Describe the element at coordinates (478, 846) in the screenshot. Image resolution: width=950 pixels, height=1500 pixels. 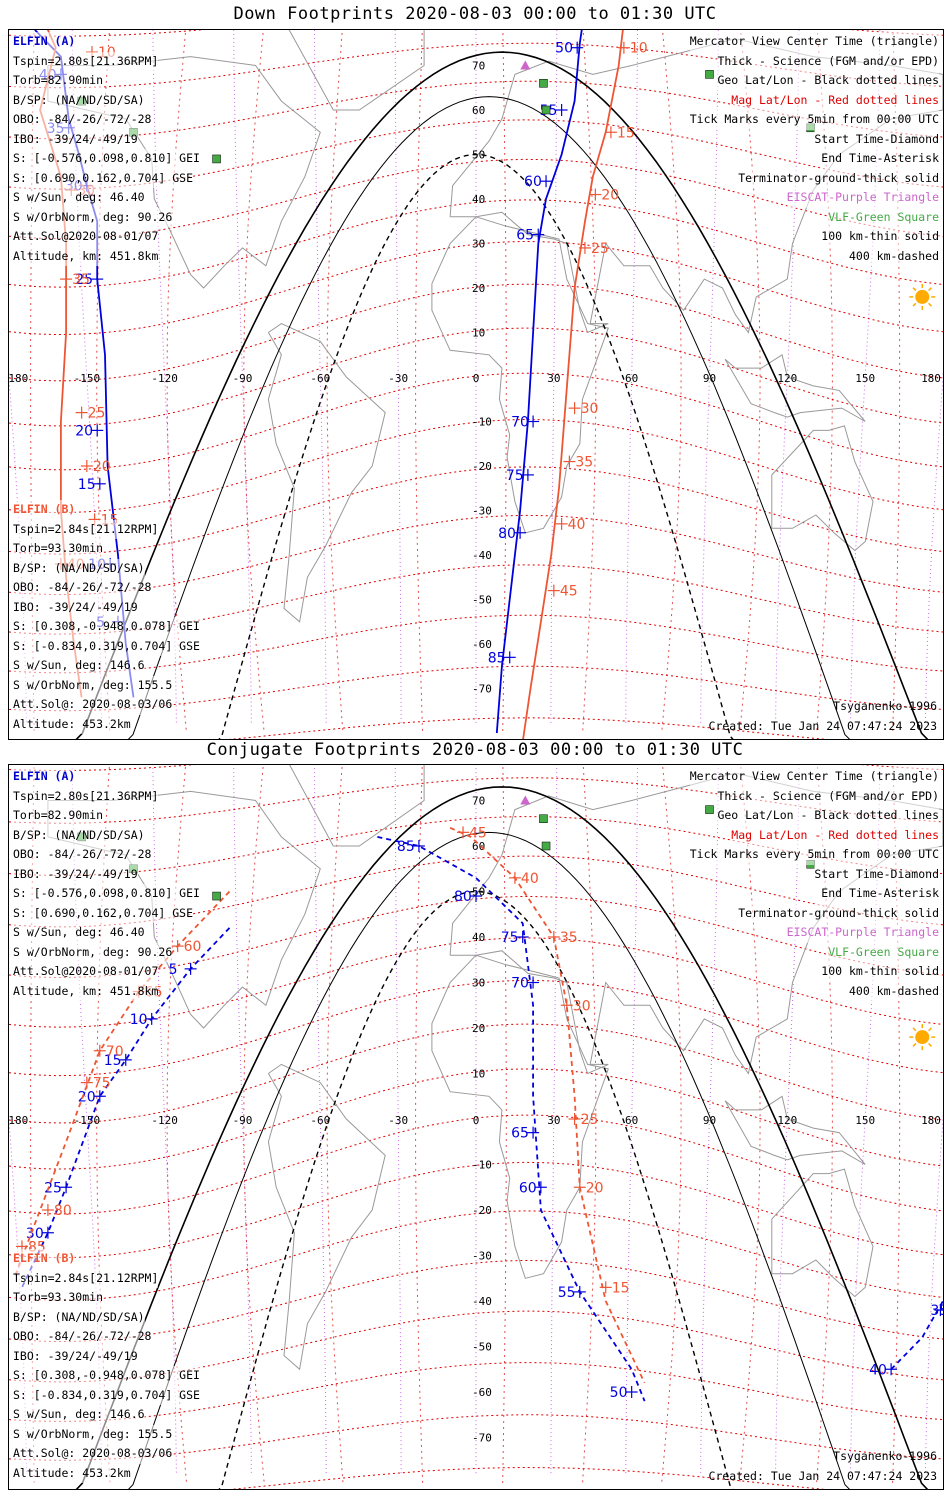
I see `lat-tick-label: 60` at that location.